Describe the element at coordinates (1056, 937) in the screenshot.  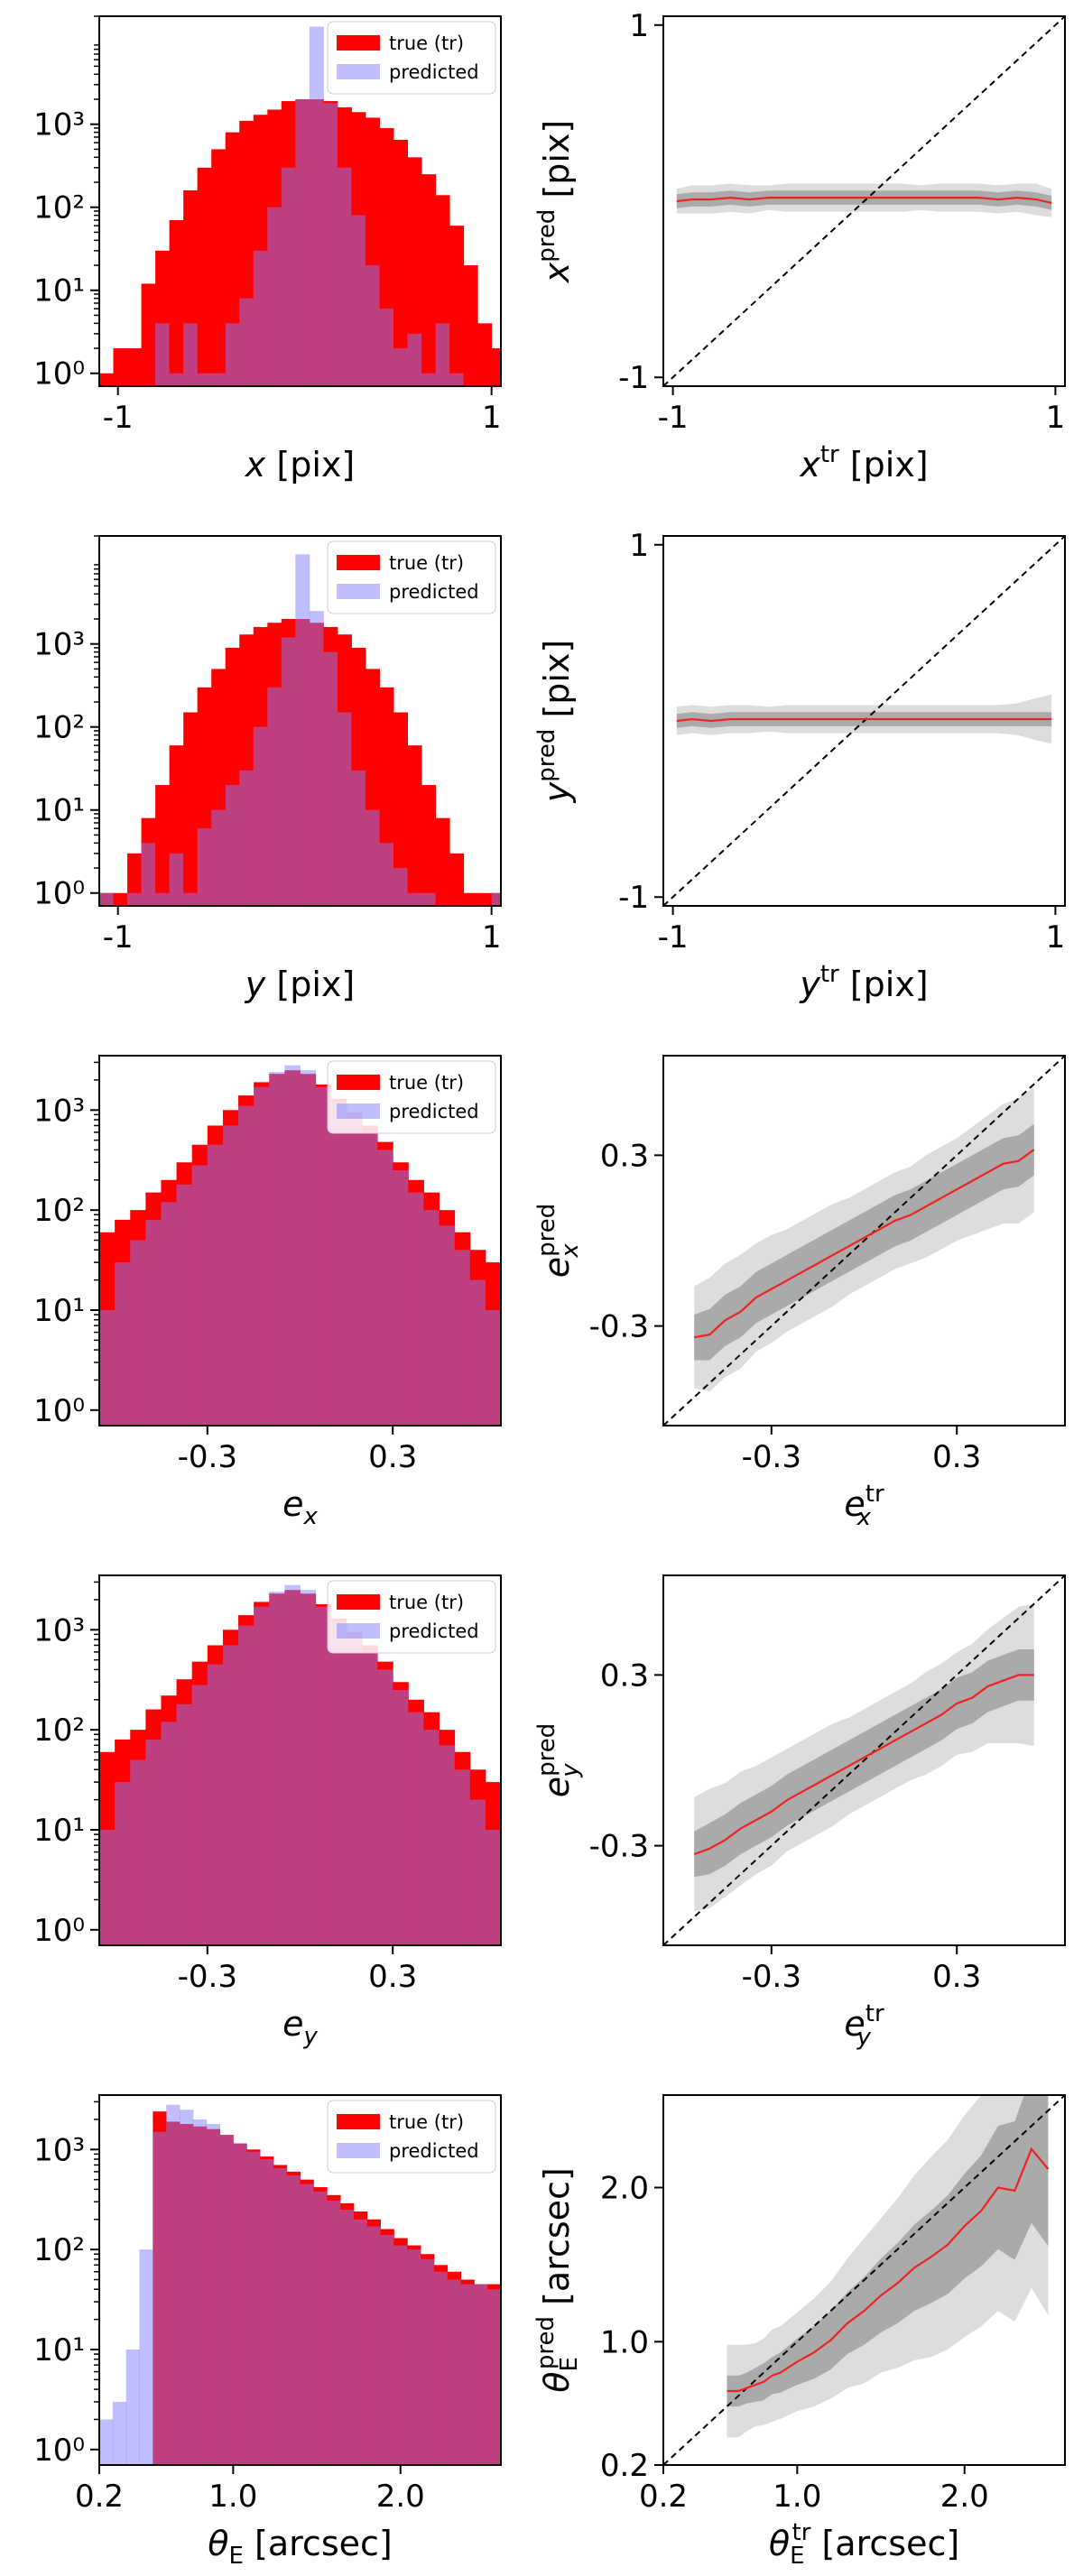
I see `x-tick-label: 1` at that location.